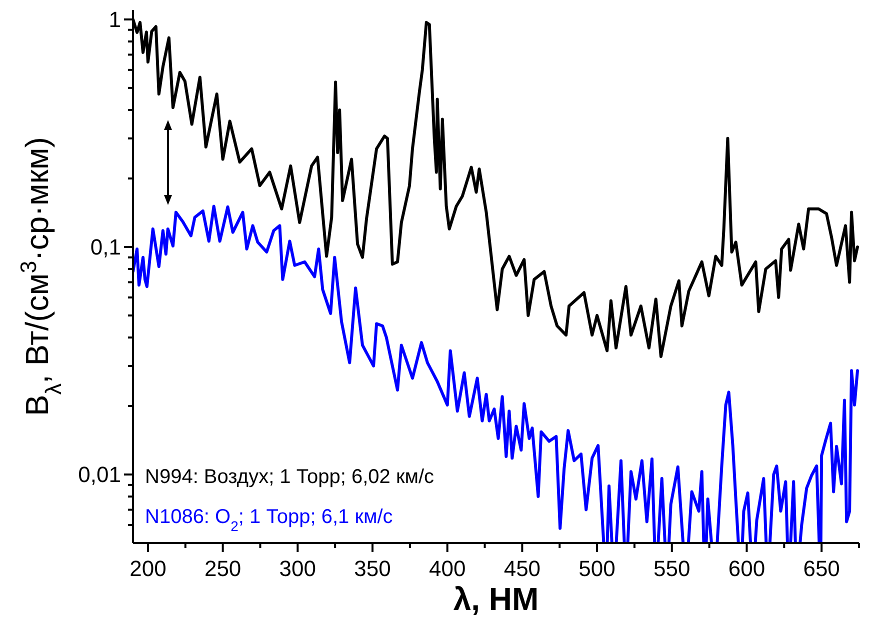  What do you see at coordinates (148, 568) in the screenshot?
I see `x-tick-label: 200` at bounding box center [148, 568].